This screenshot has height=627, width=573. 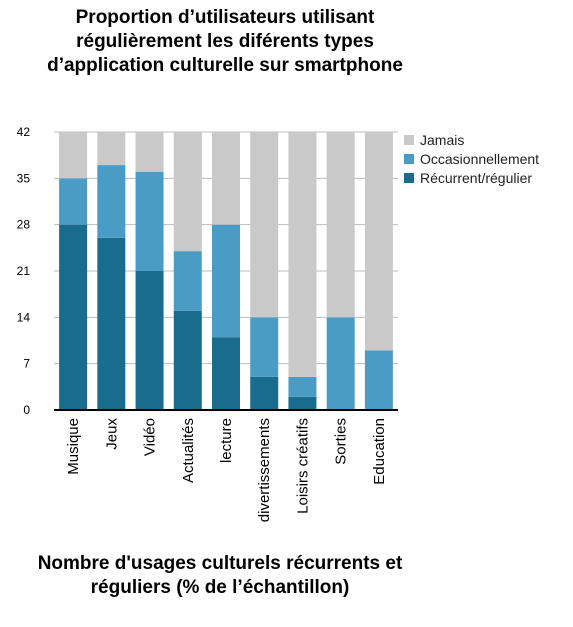 I want to click on x-tick-label: Musique, so click(x=73, y=446).